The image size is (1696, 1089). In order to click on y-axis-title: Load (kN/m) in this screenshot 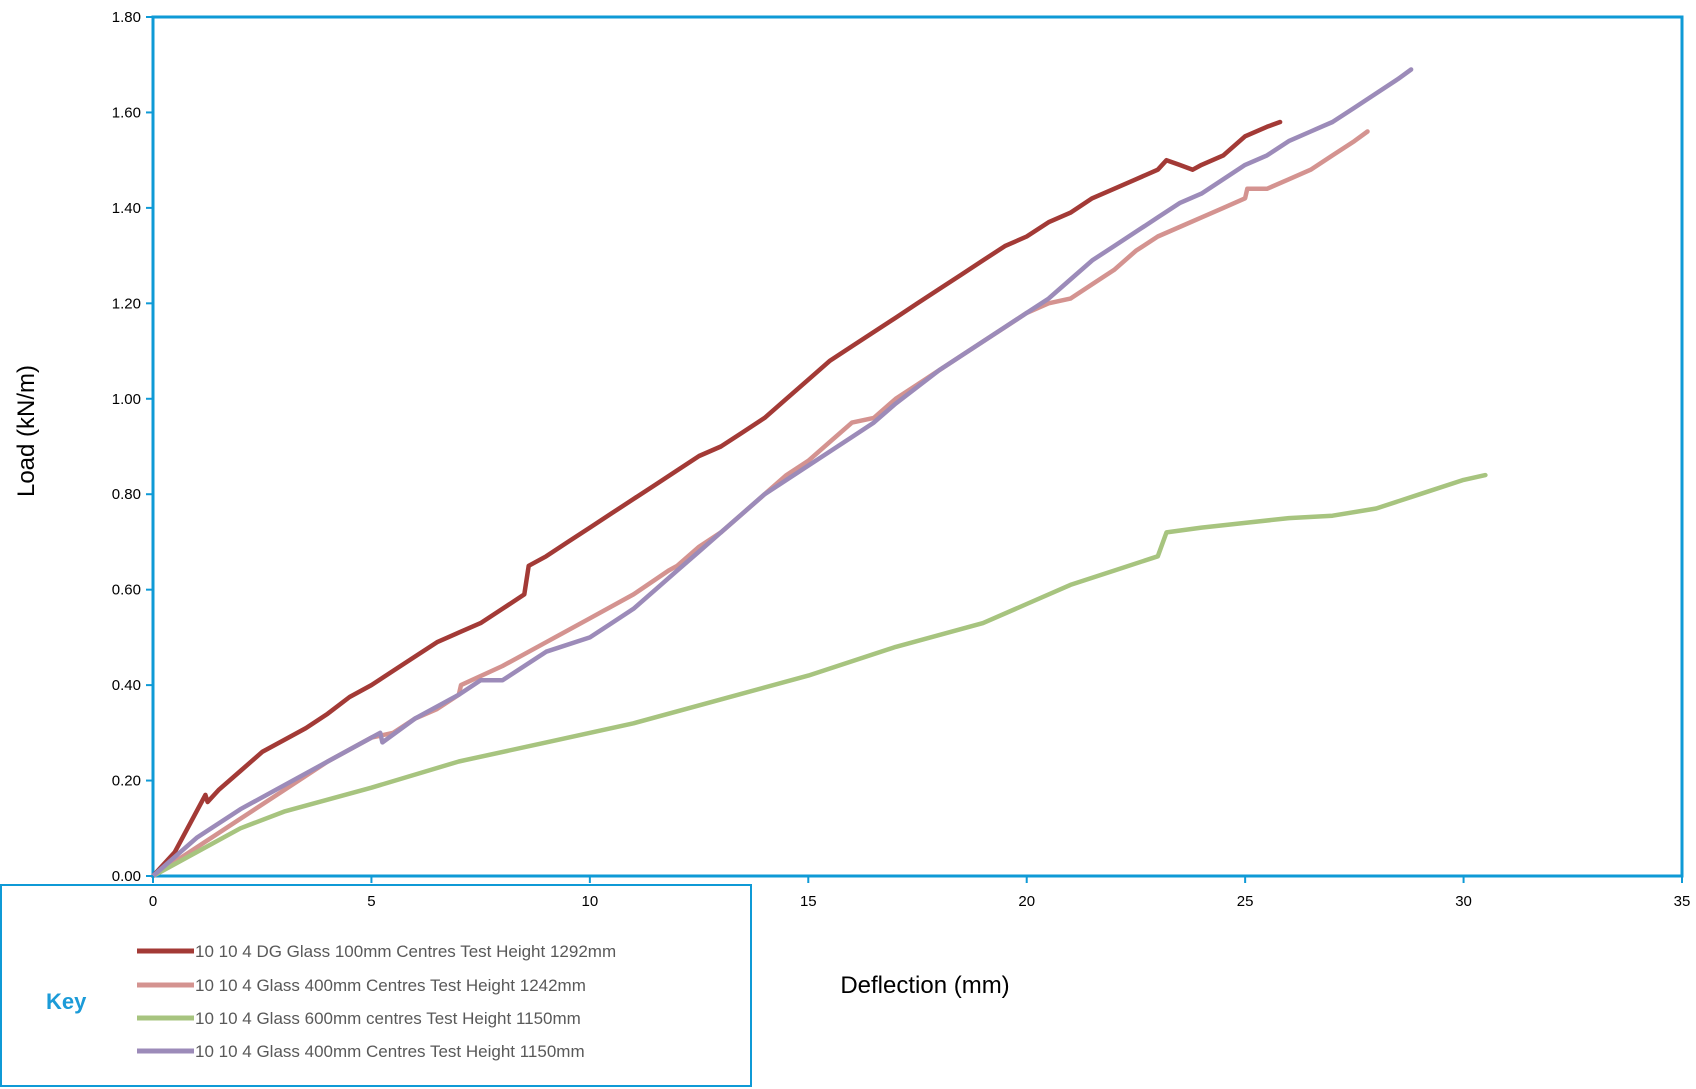, I will do `click(26, 431)`.